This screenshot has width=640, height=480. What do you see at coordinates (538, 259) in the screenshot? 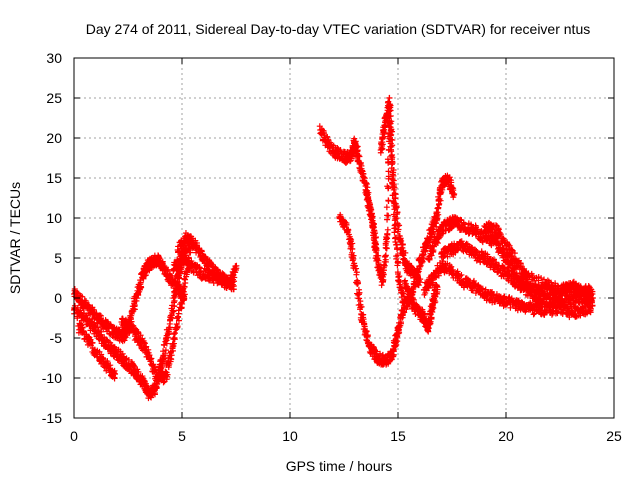
I see `series-sat-o` at bounding box center [538, 259].